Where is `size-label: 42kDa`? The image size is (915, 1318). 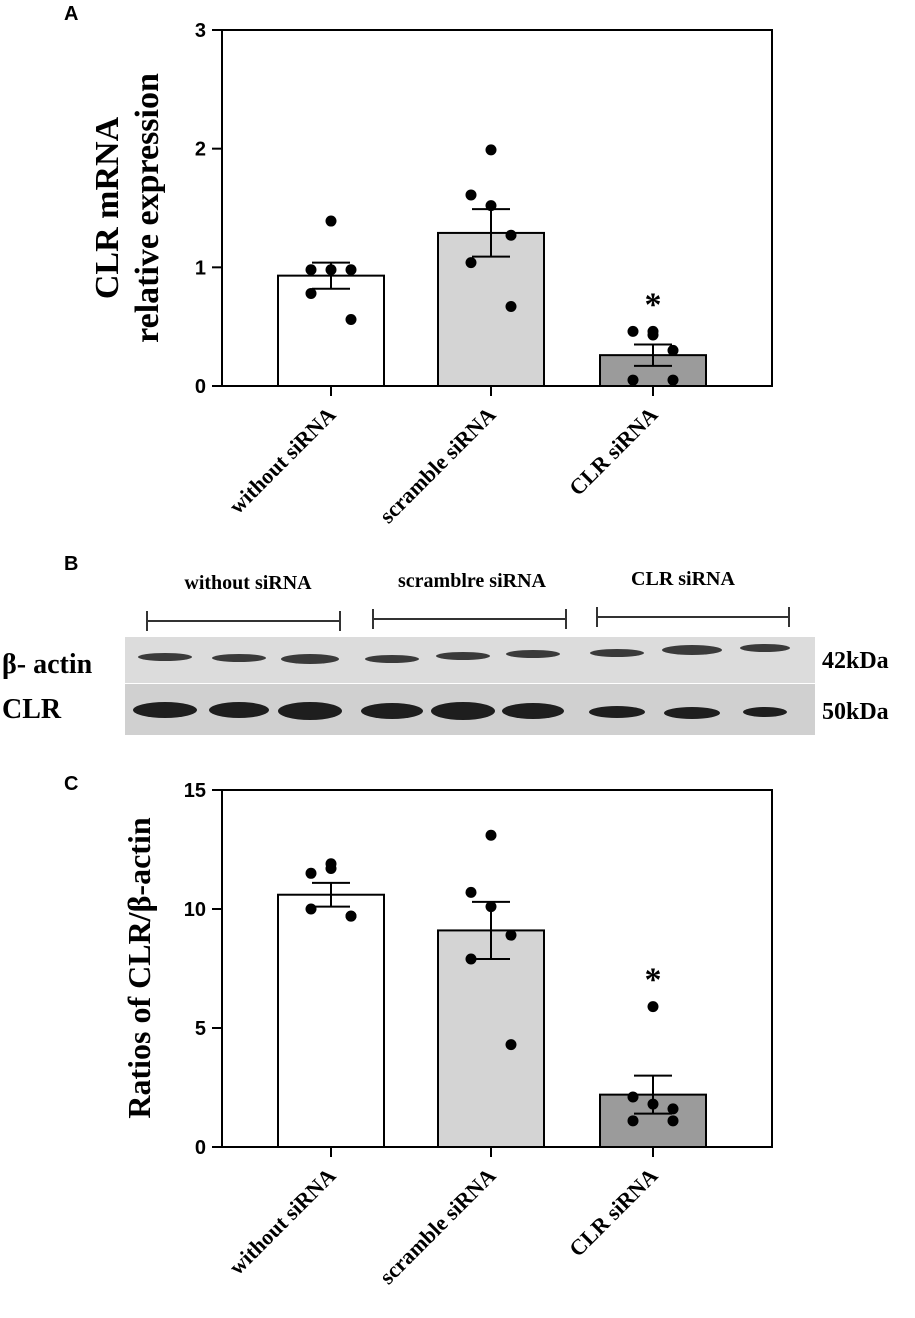
size-label: 42kDa is located at coordinates (855, 661).